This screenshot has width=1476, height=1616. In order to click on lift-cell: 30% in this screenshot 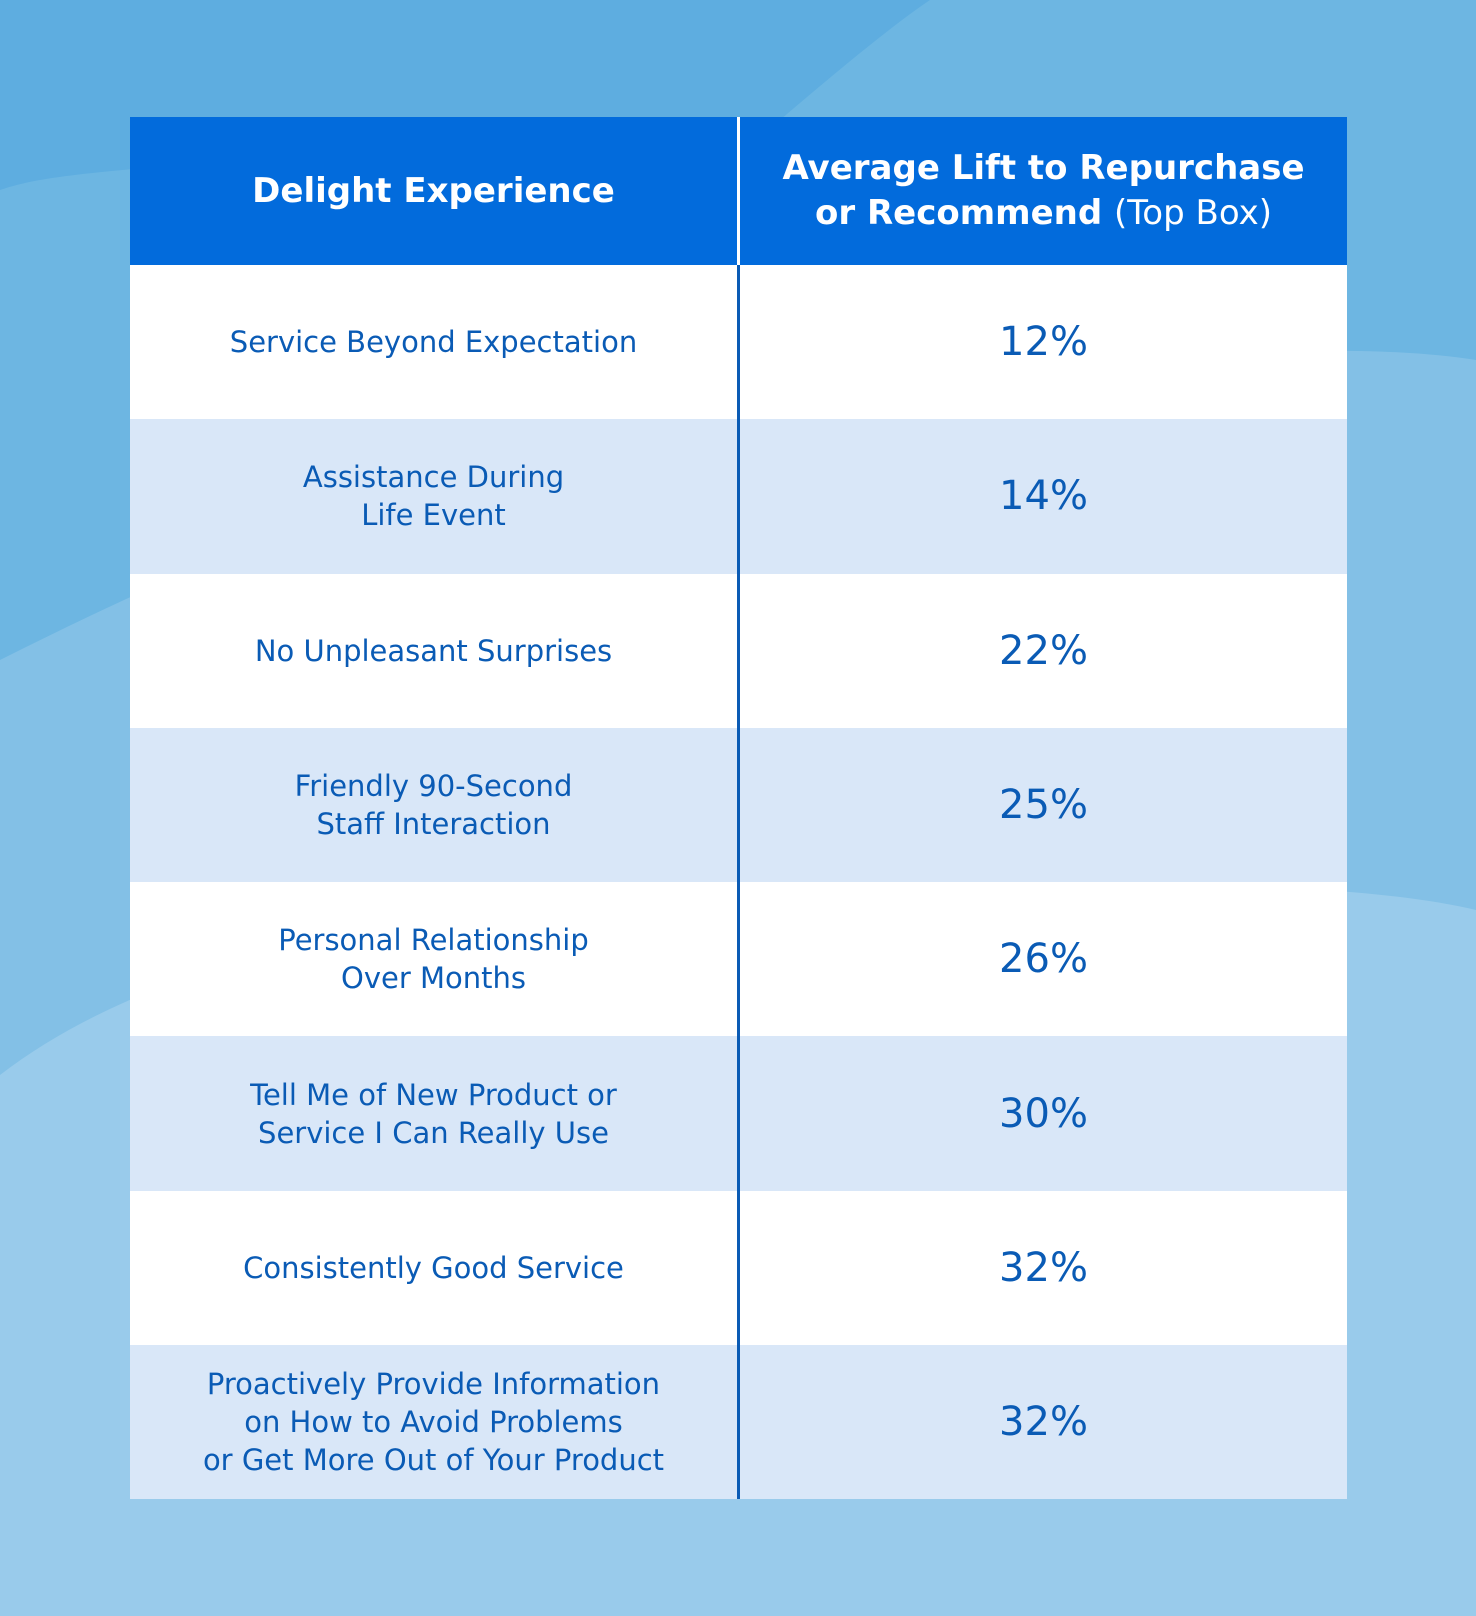, I will do `click(1043, 1113)`.